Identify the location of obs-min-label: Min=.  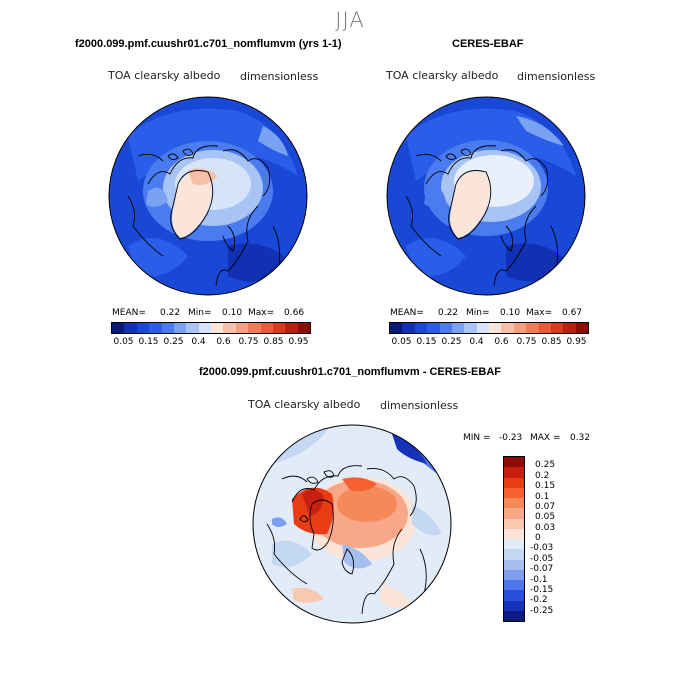
(478, 313).